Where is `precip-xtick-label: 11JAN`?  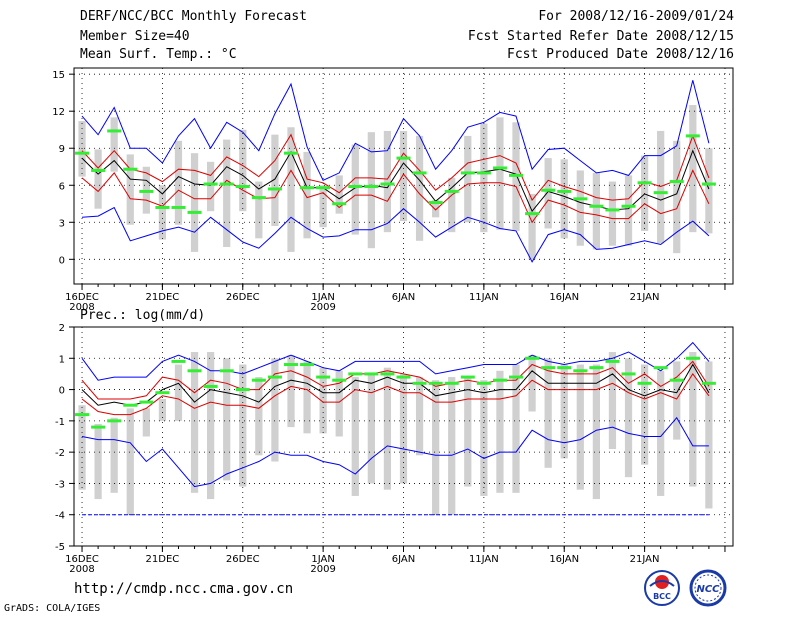 precip-xtick-label: 11JAN is located at coordinates (484, 559).